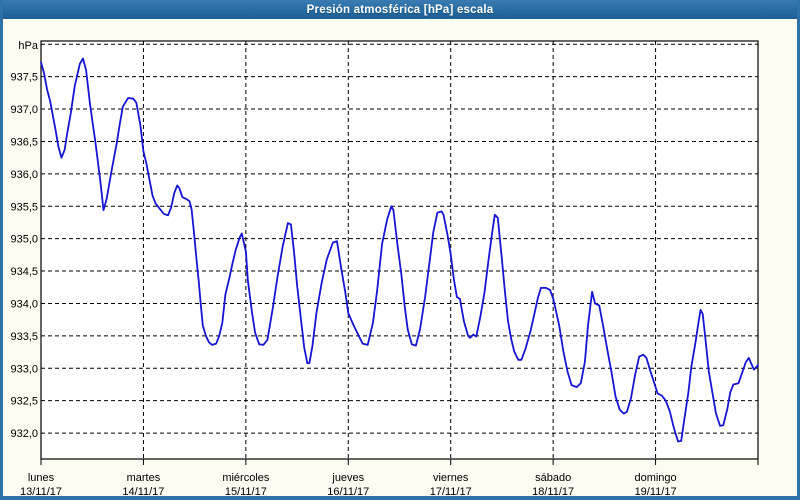 This screenshot has height=500, width=800. I want to click on x-date-label: 15/11/17, so click(246, 492).